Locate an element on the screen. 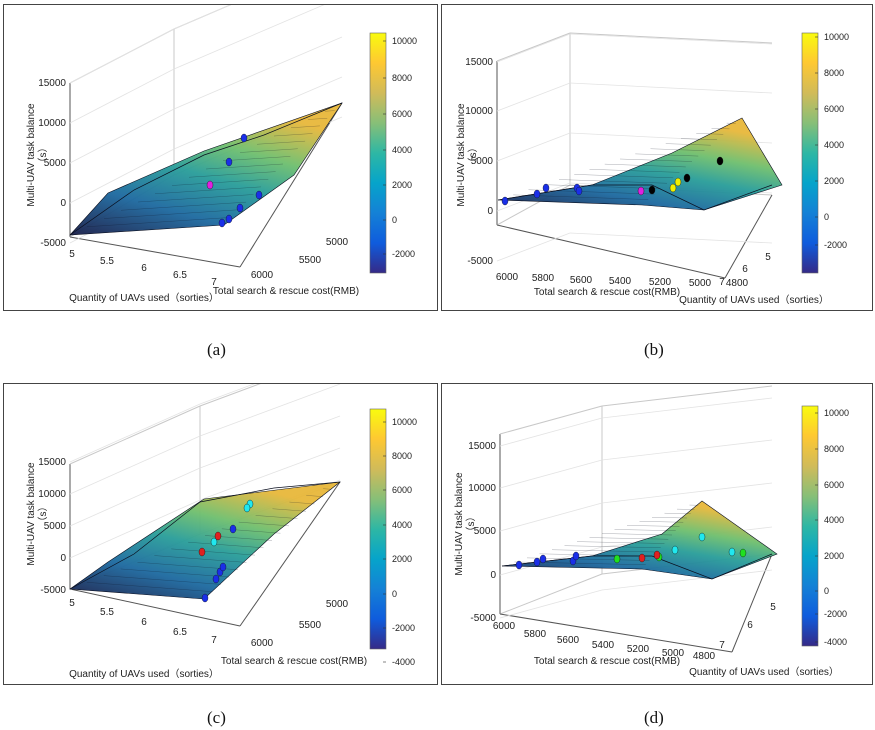 The image size is (875, 730). z-tick-label: 15000 is located at coordinates (52, 462).